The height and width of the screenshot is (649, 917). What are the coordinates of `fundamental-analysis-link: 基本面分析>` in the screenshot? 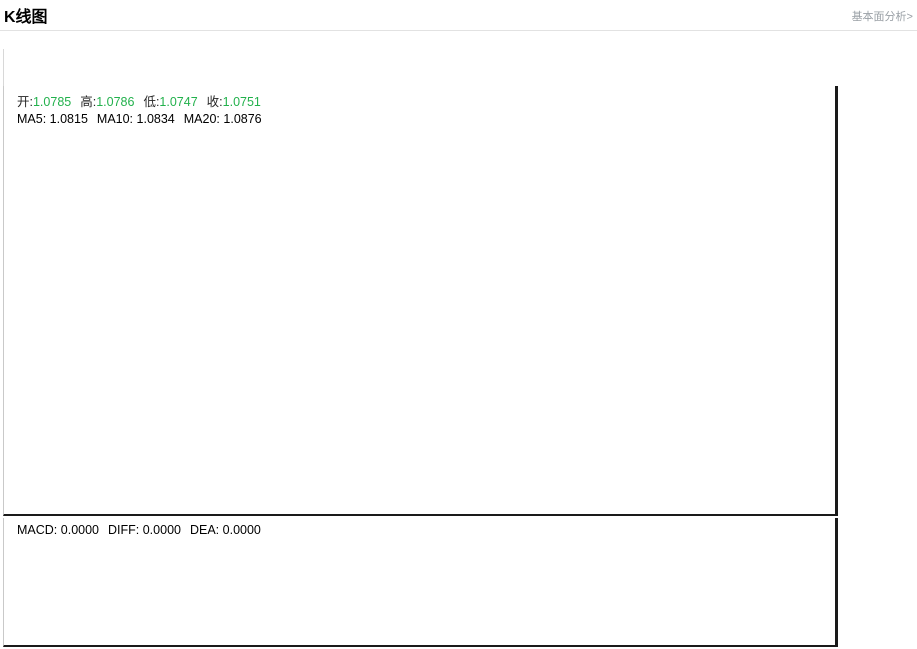 It's located at (882, 17).